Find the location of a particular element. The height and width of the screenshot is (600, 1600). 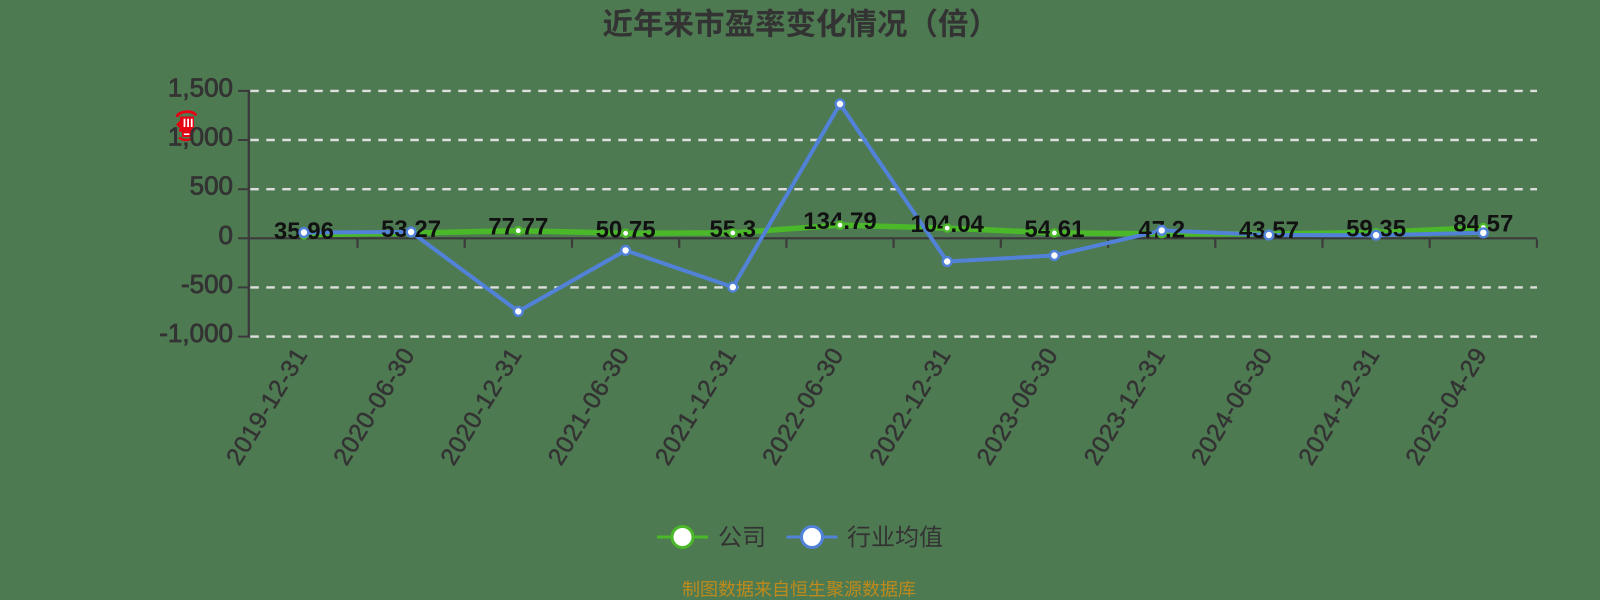

svg-text: 500 is located at coordinates (211, 186).